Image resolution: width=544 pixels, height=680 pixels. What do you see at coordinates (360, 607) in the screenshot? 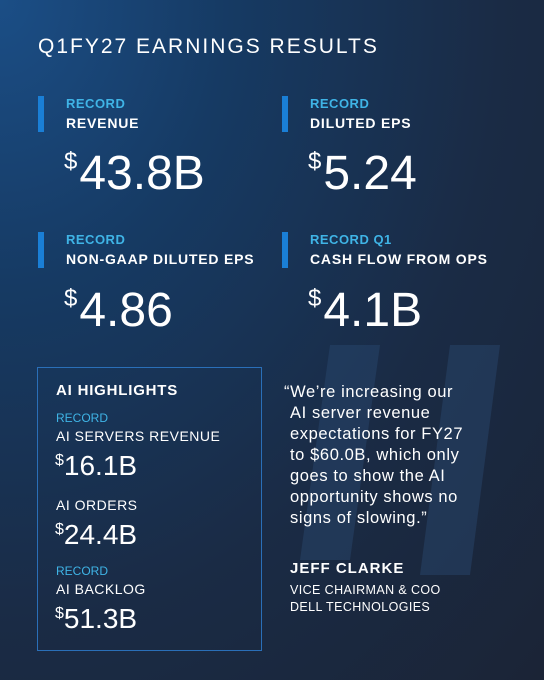
I see `speaker-company: DELL TECHNOLOGIES` at bounding box center [360, 607].